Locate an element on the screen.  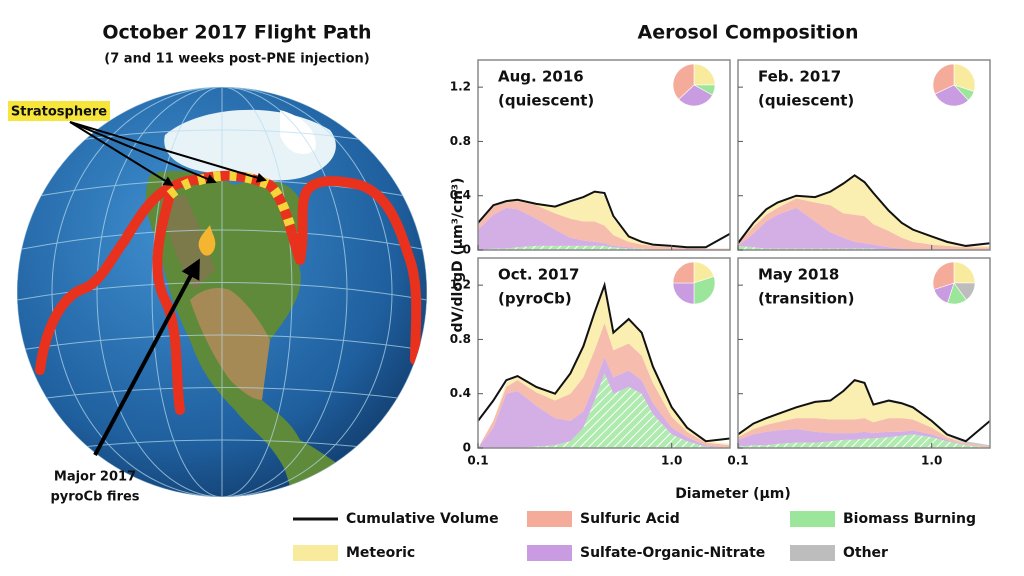
panel-subtitle: (pyroCb) is located at coordinates (535, 299).